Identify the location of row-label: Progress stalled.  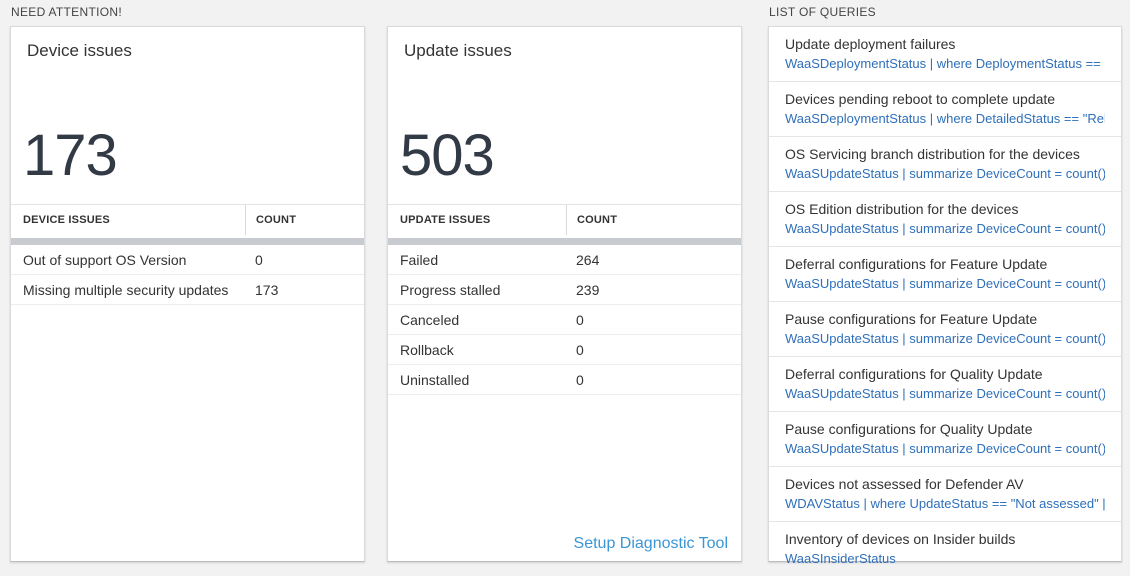
(450, 289).